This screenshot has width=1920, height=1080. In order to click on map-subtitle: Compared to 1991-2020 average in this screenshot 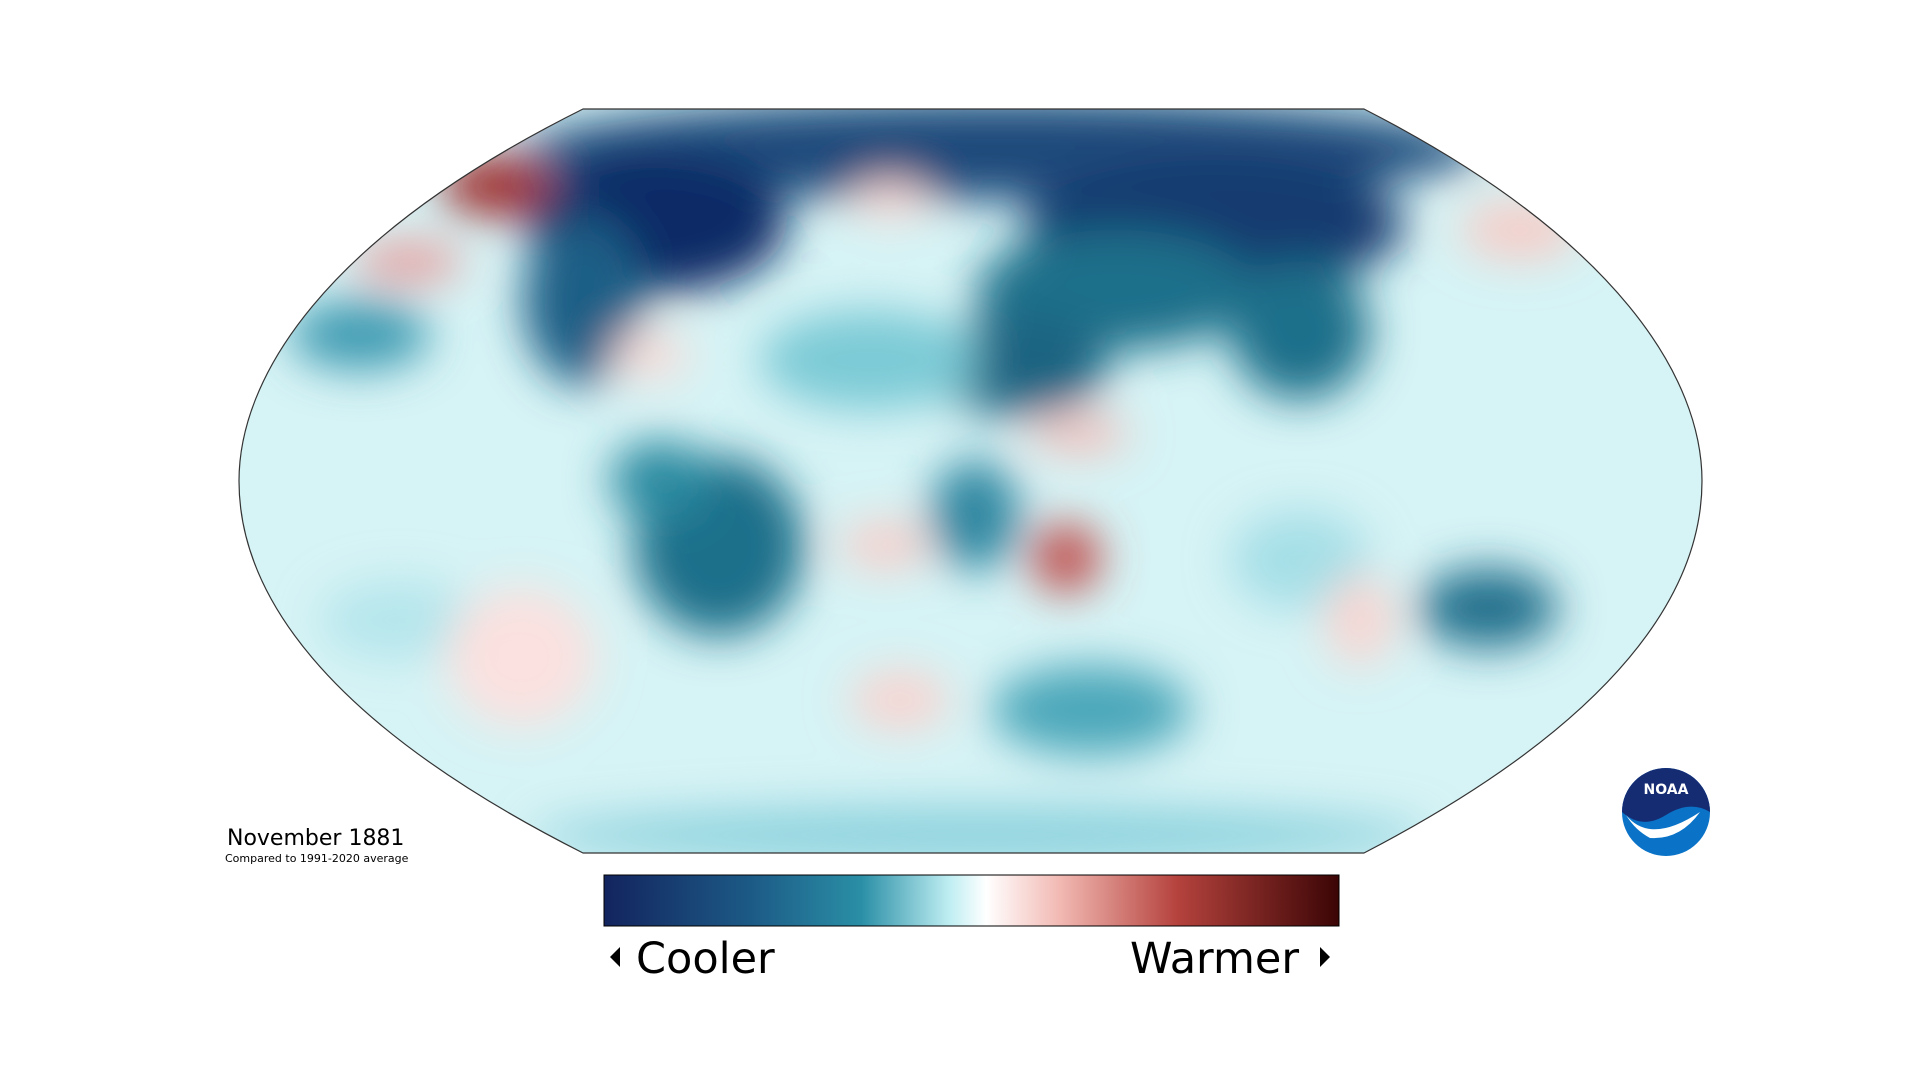, I will do `click(317, 858)`.